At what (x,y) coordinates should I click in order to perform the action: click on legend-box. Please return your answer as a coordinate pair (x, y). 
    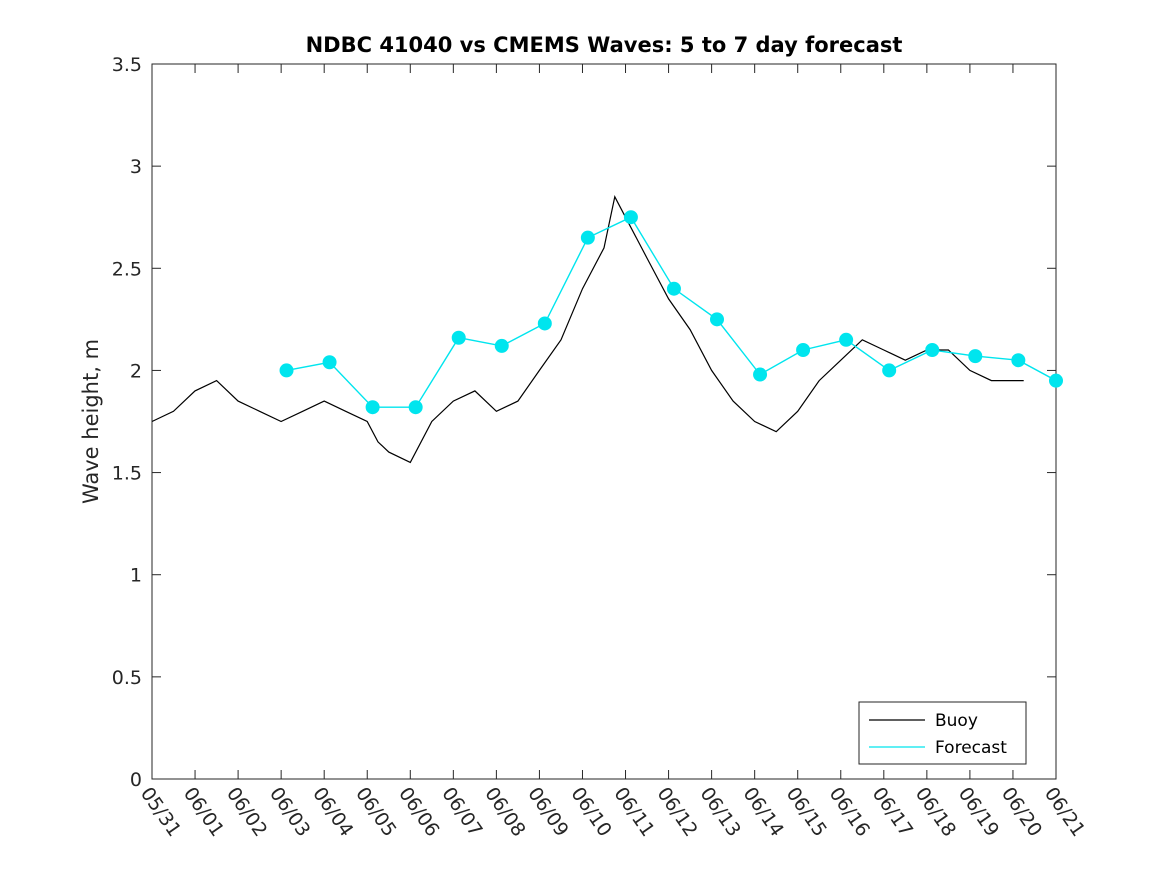
    Looking at the image, I should click on (942, 733).